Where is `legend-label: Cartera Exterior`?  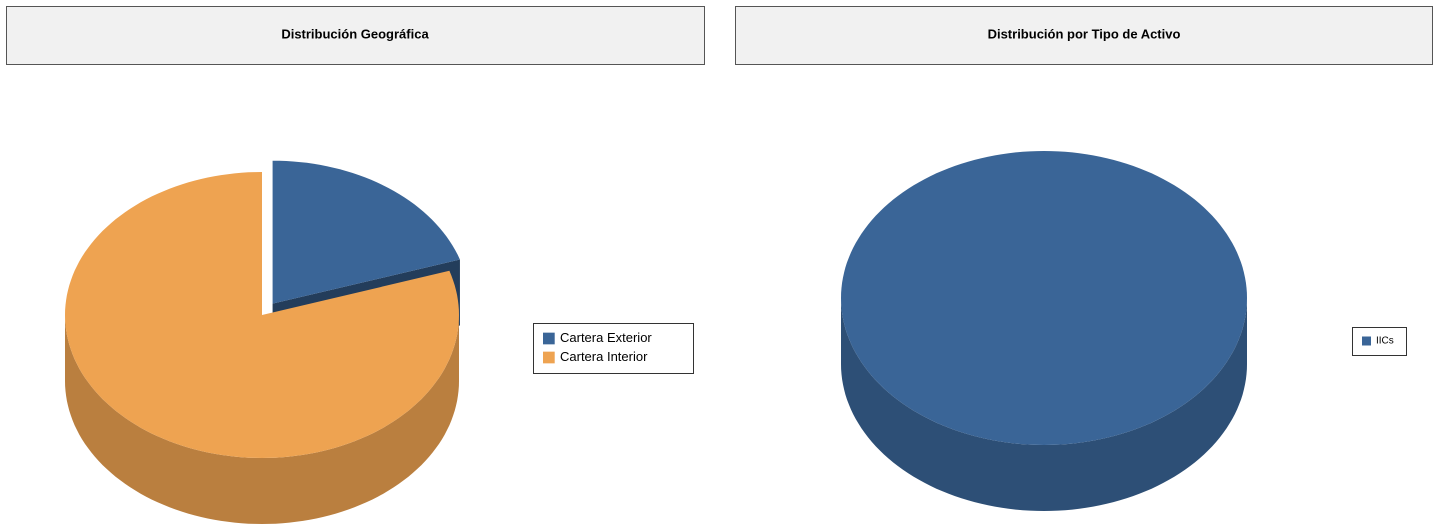
legend-label: Cartera Exterior is located at coordinates (606, 337).